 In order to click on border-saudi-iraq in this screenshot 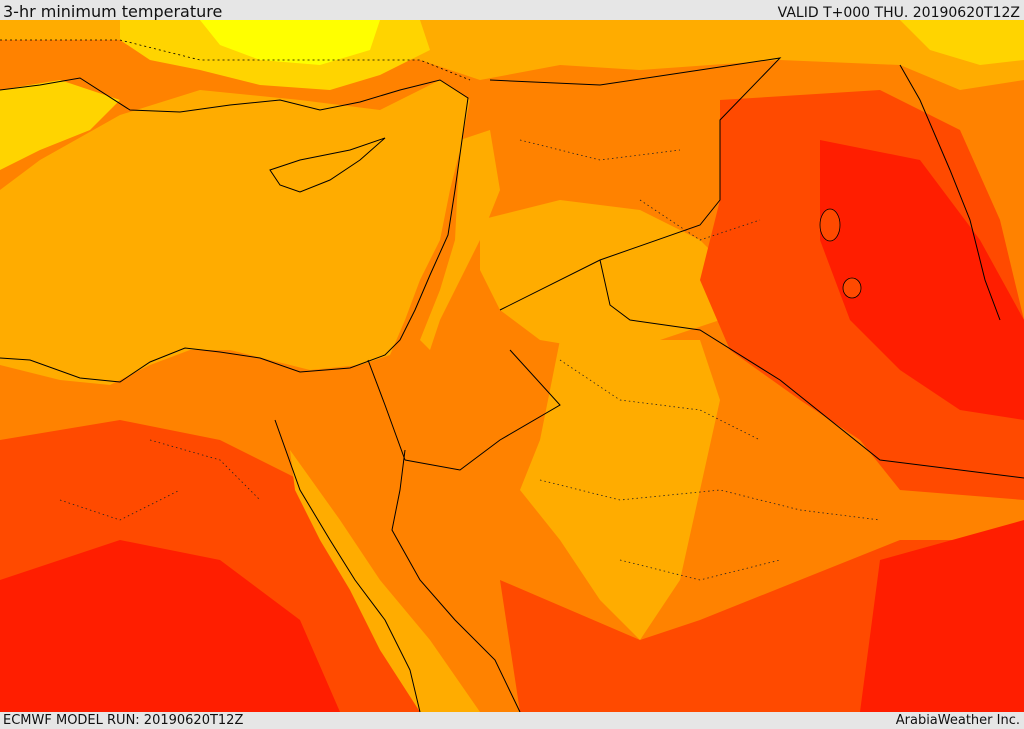, I will do `click(811, 369)`.